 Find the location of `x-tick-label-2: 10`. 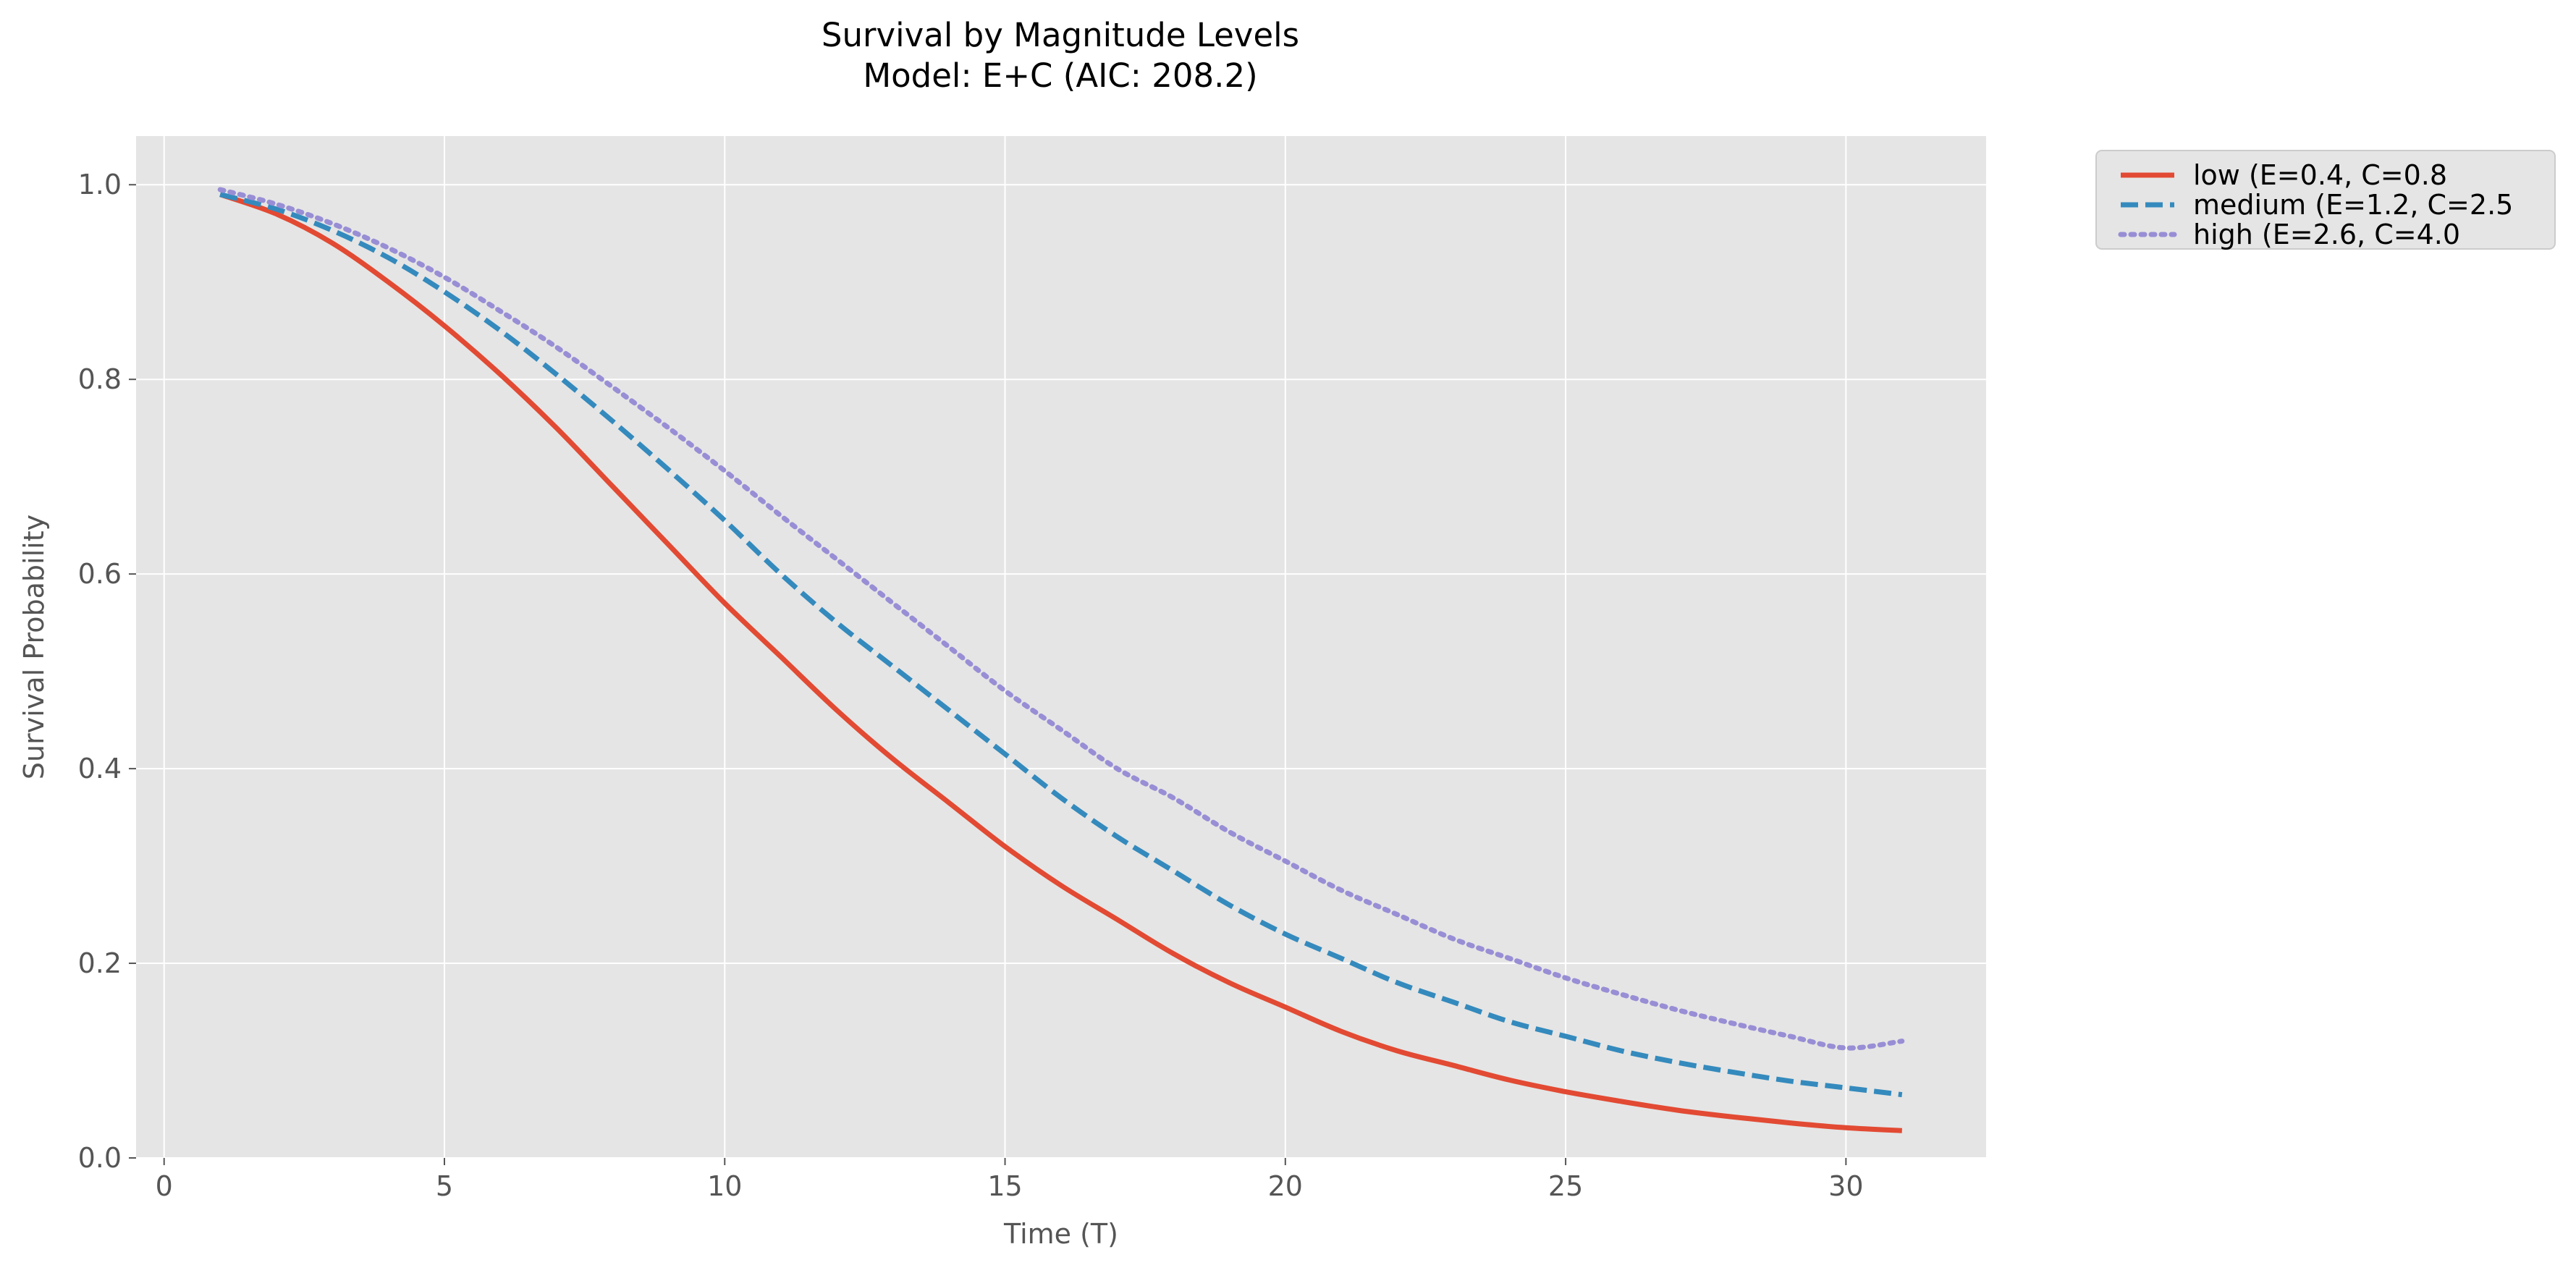

x-tick-label-2: 10 is located at coordinates (724, 1186).